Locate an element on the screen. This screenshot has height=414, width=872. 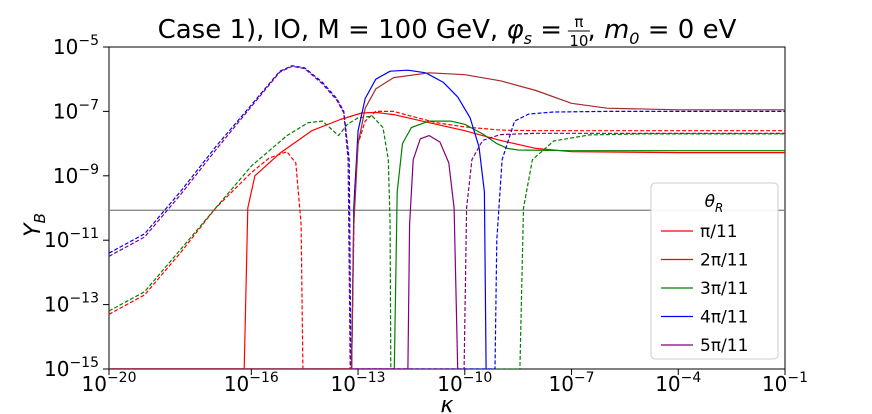
x-tick-label-1: 10⁻¹⁶ is located at coordinates (251, 383).